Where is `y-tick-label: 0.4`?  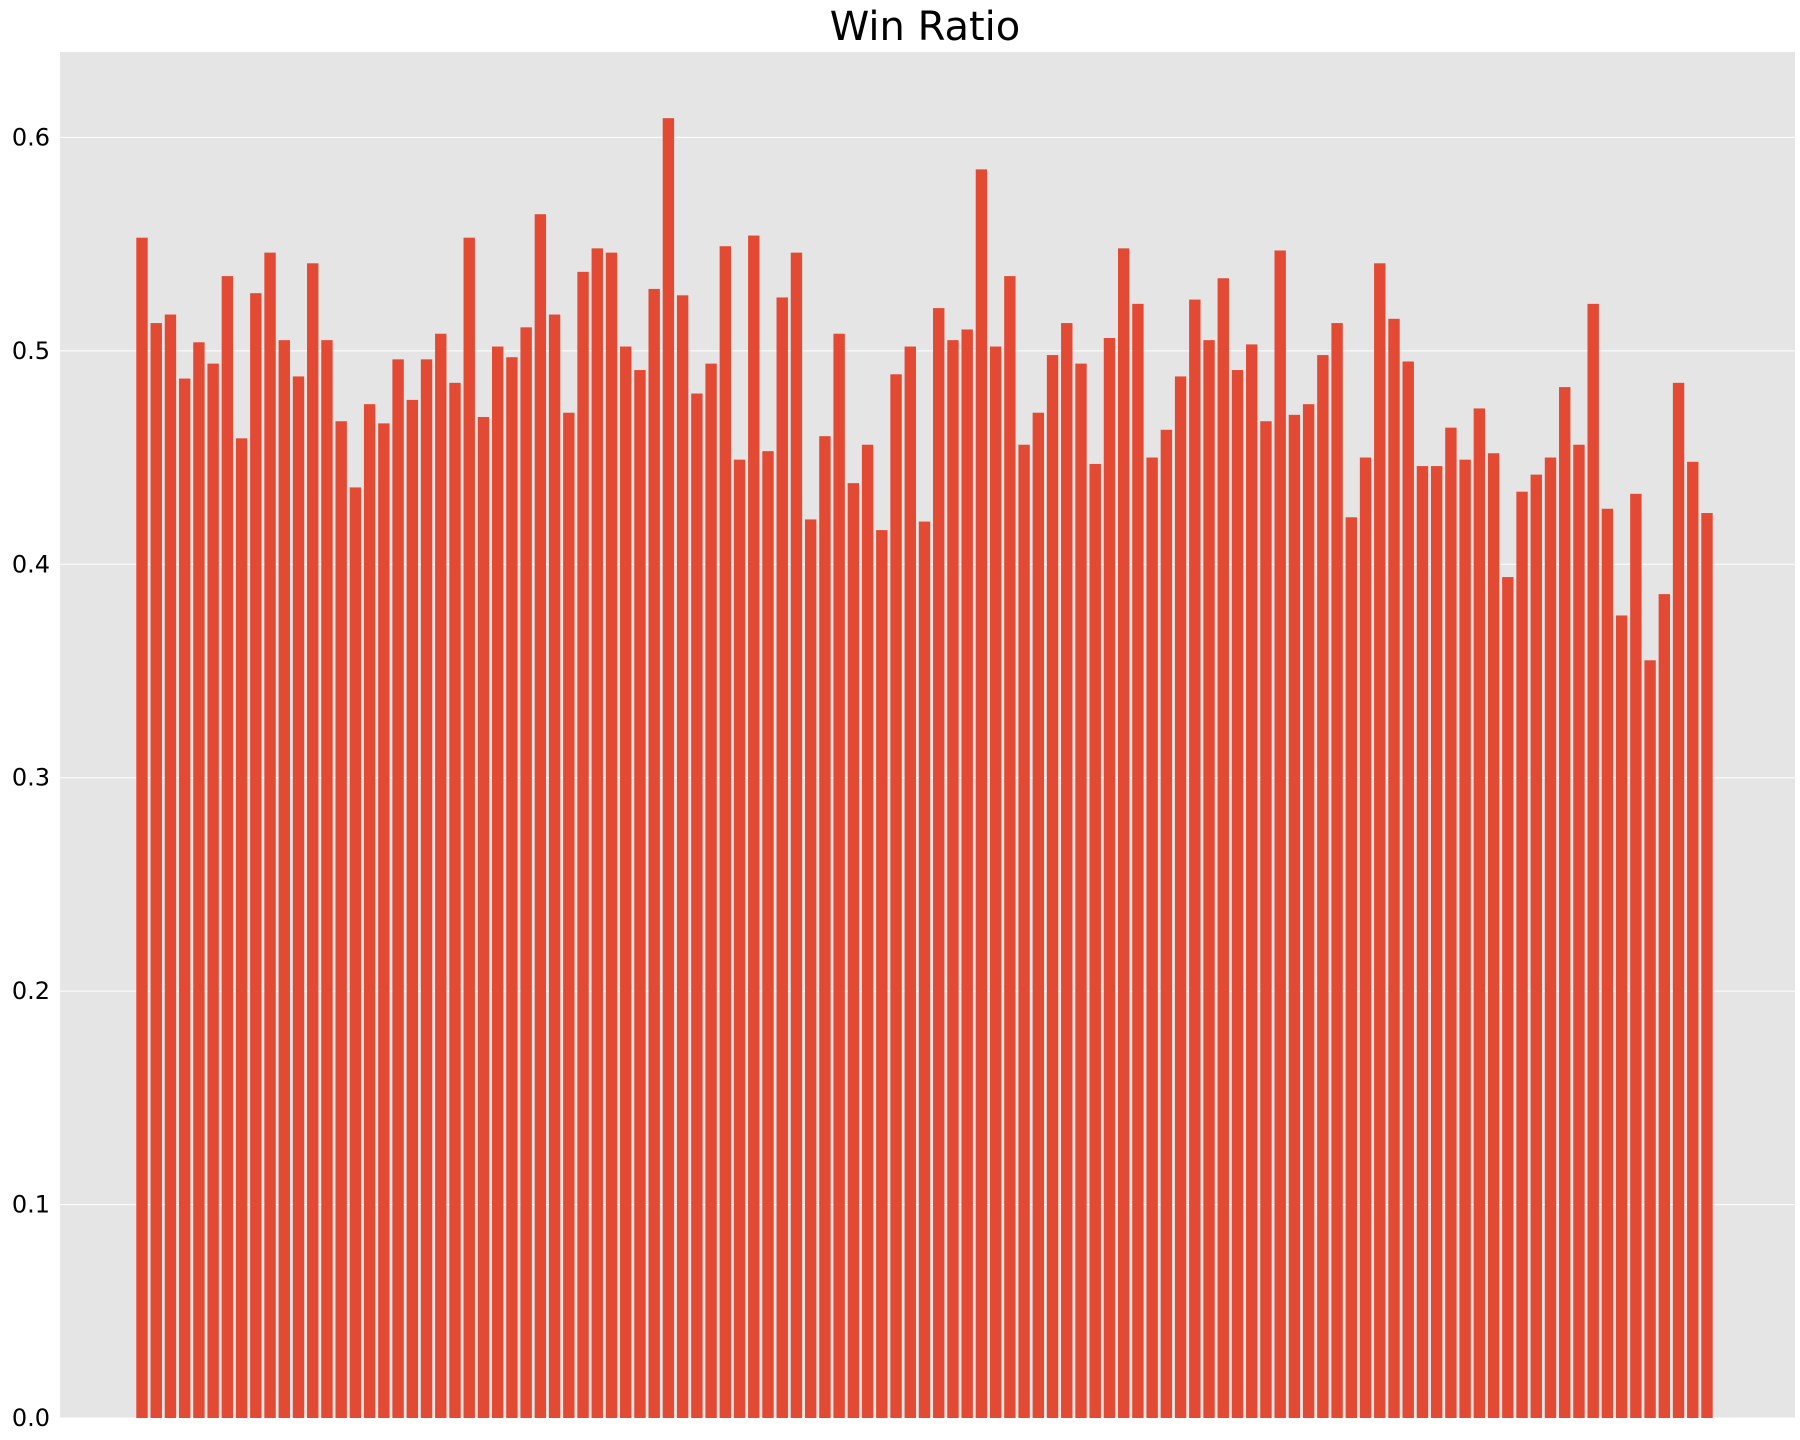 y-tick-label: 0.4 is located at coordinates (31, 564).